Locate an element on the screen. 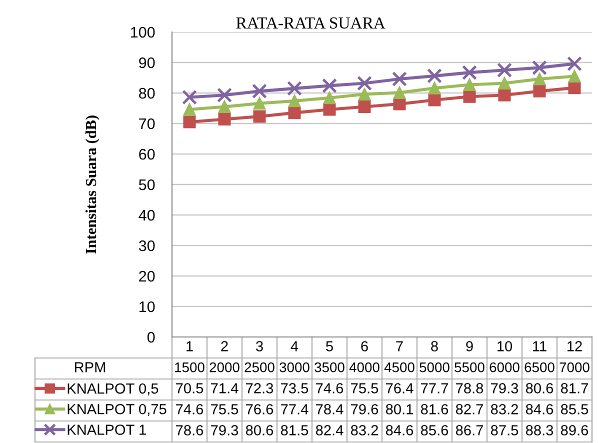 This screenshot has height=443, width=598. data-label: 77.4 is located at coordinates (294, 409).